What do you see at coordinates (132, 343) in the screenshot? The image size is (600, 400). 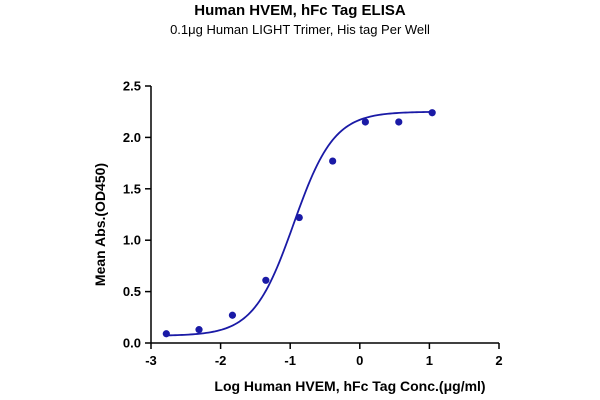 I see `y-tick-label: 0.0` at bounding box center [132, 343].